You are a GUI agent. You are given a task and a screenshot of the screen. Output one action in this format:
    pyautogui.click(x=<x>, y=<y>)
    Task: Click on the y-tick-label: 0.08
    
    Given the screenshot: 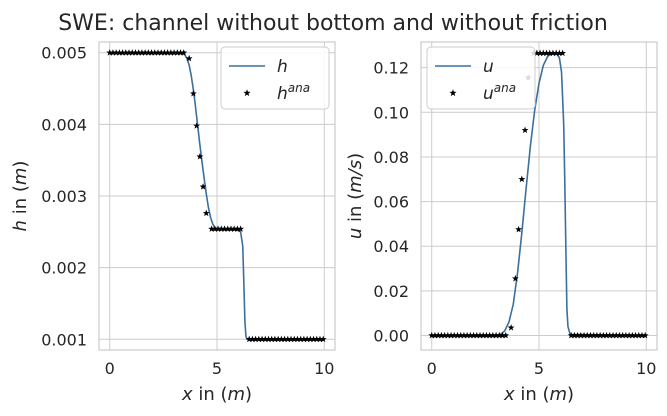 What is the action you would take?
    pyautogui.click(x=391, y=157)
    